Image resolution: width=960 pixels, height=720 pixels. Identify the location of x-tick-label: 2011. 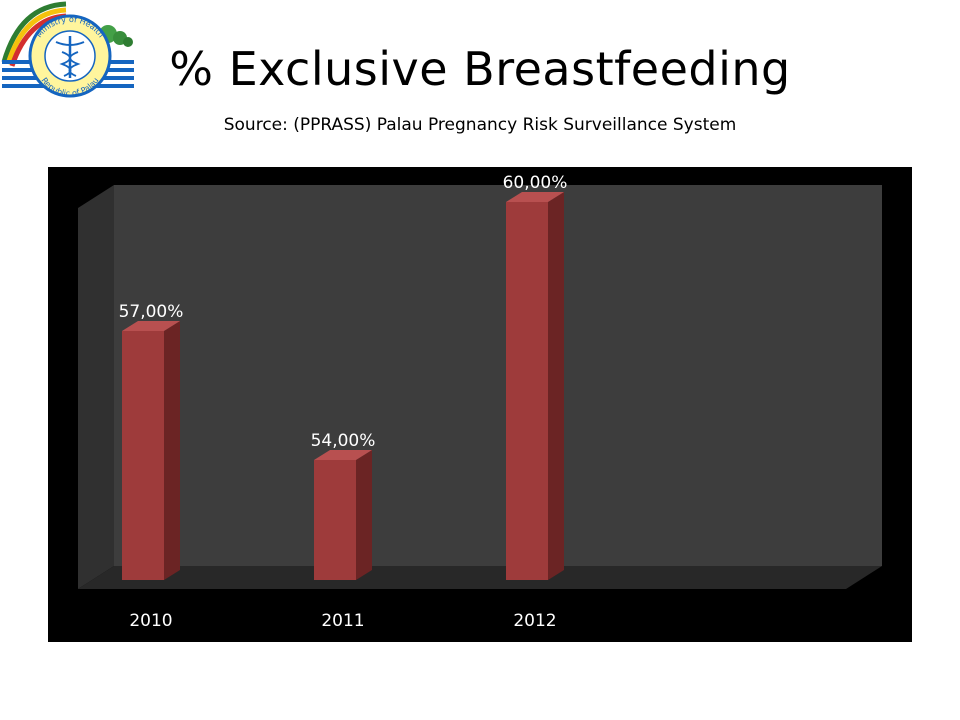
(342, 621).